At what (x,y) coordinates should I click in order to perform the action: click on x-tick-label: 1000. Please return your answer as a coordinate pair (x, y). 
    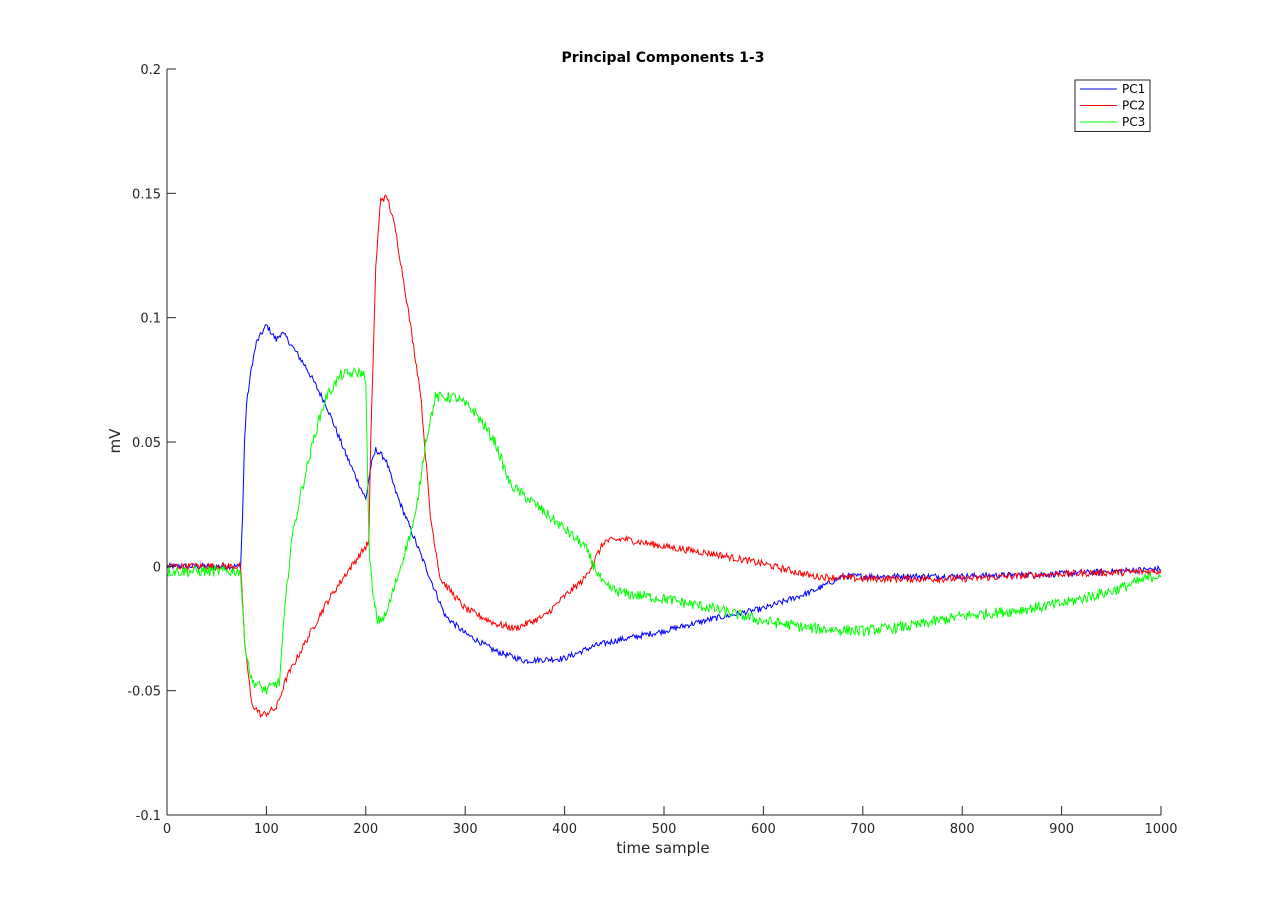
    Looking at the image, I should click on (1160, 829).